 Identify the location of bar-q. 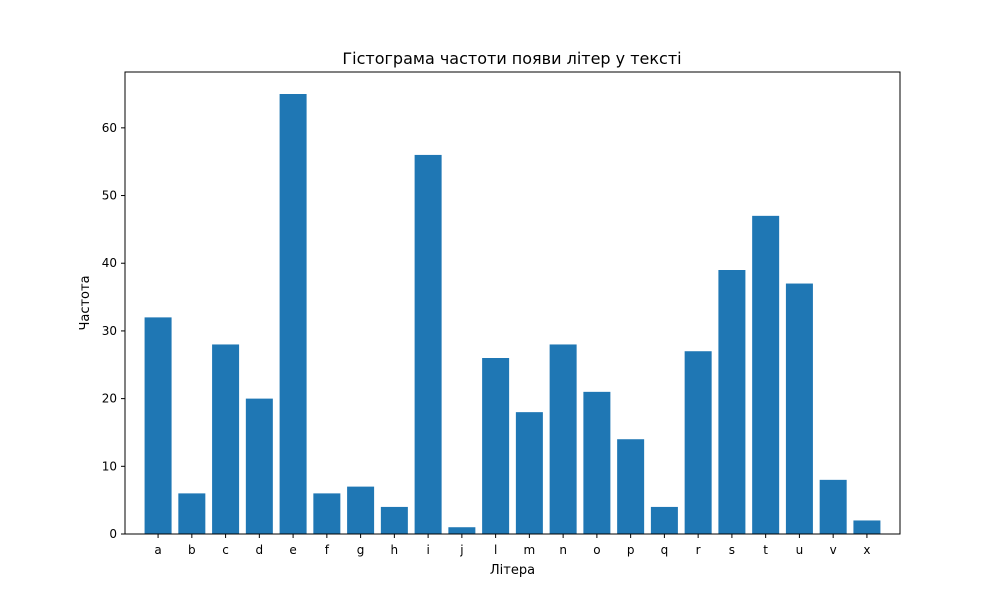
(664, 520).